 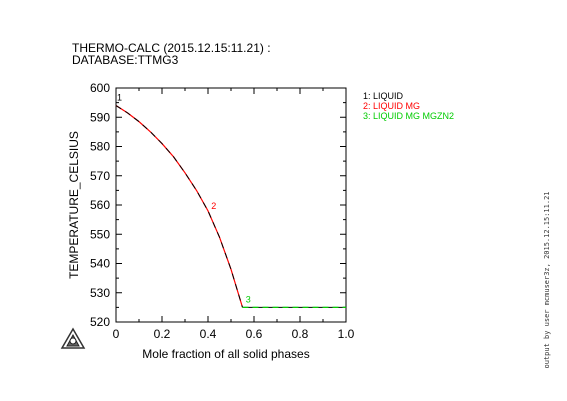 I want to click on x-tick-label: 0.2, so click(x=162, y=334).